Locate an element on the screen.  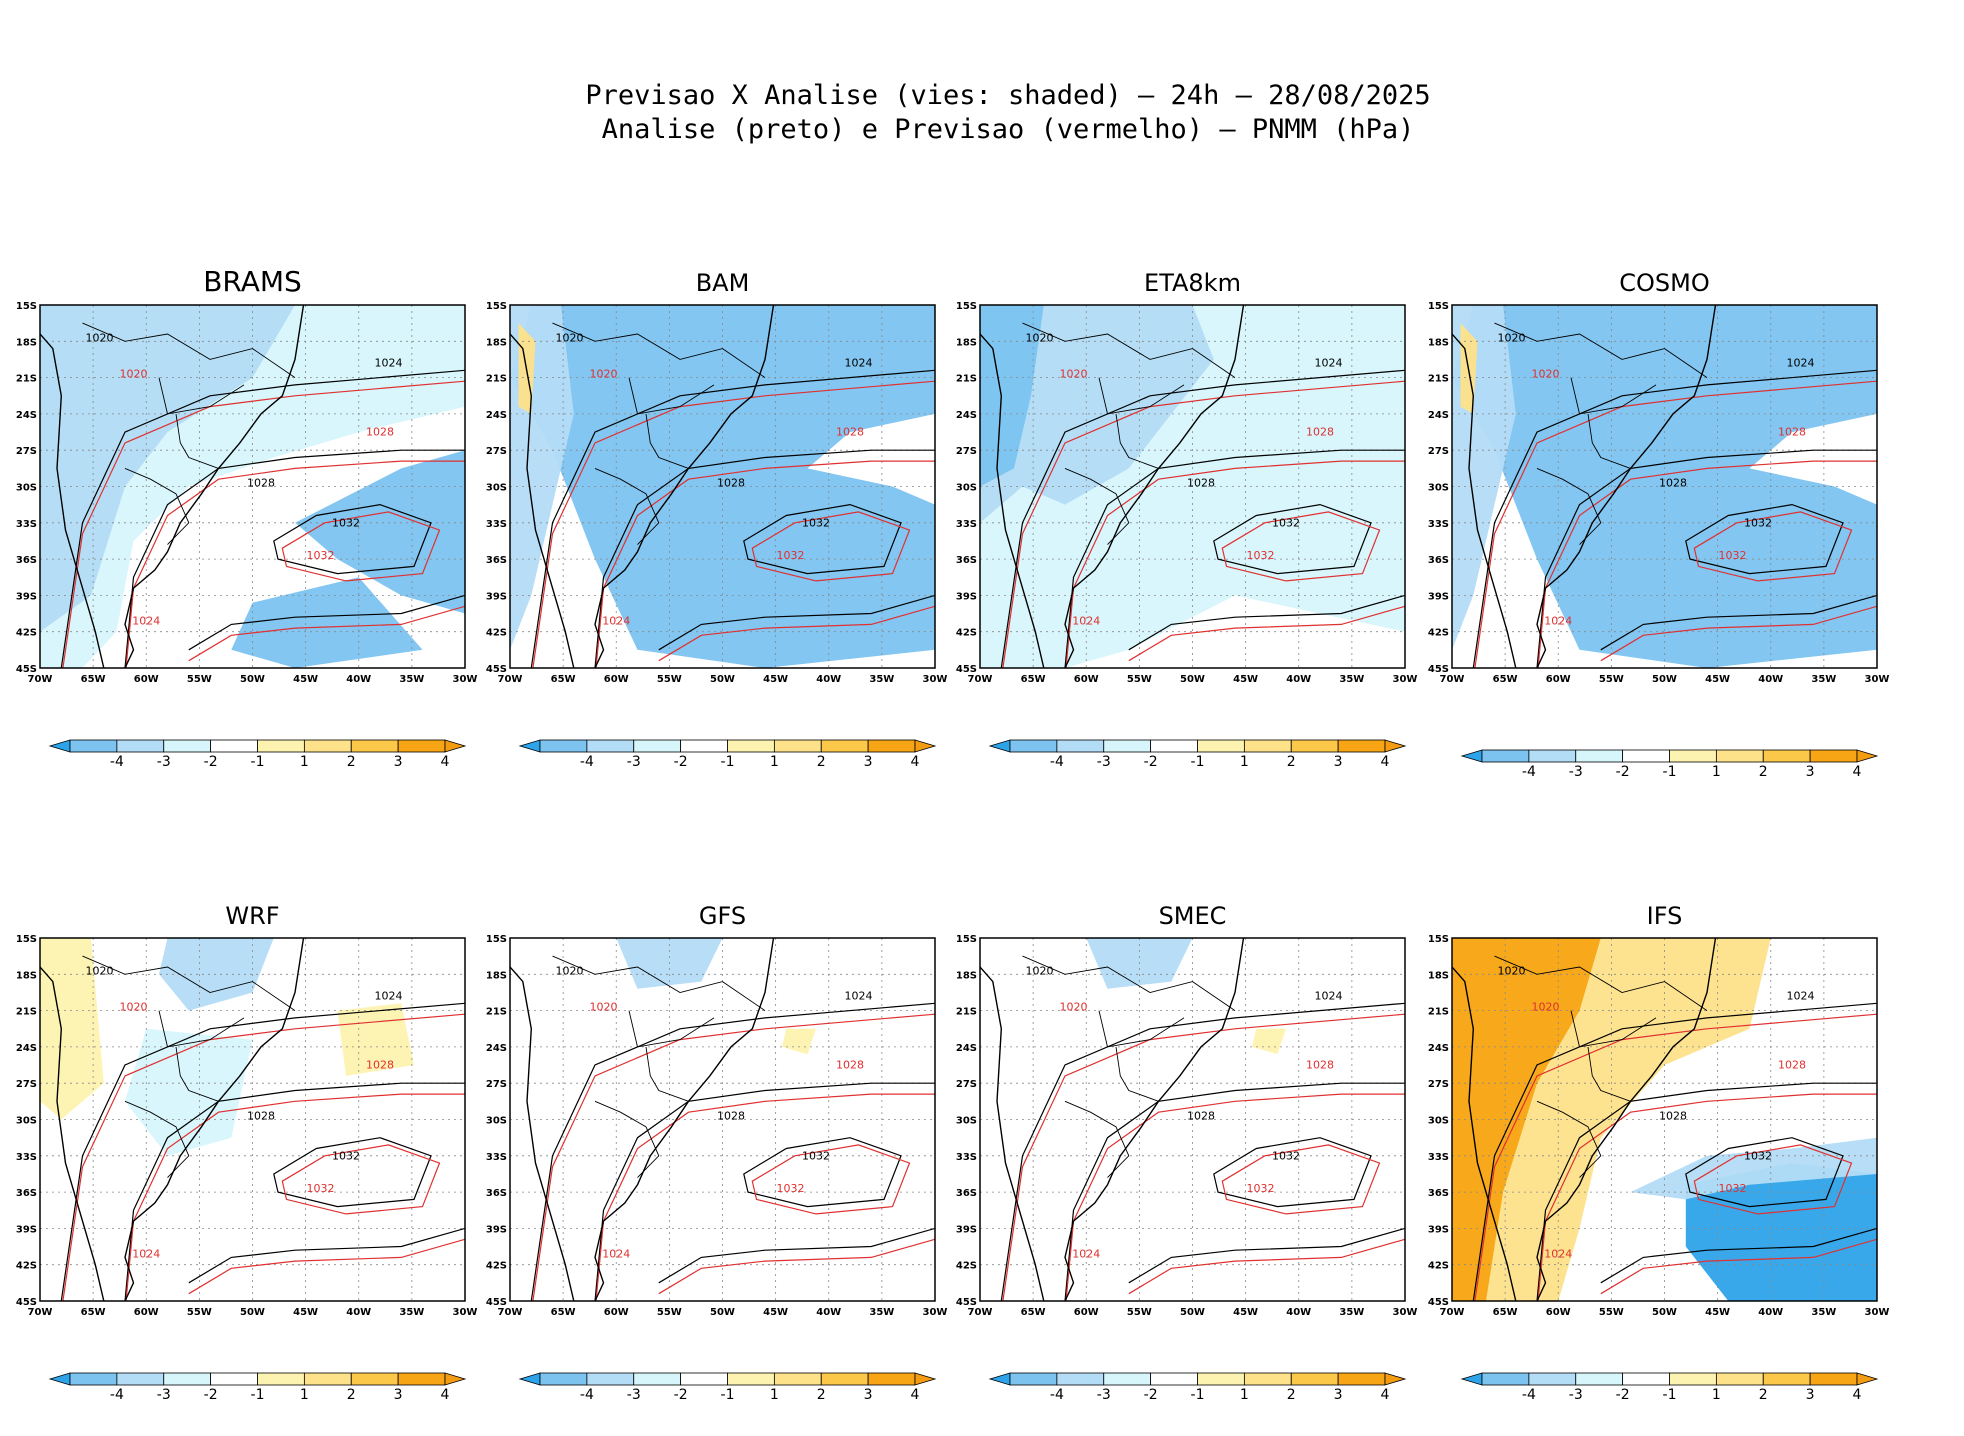
lat-tick-label: 18S is located at coordinates (26, 975).